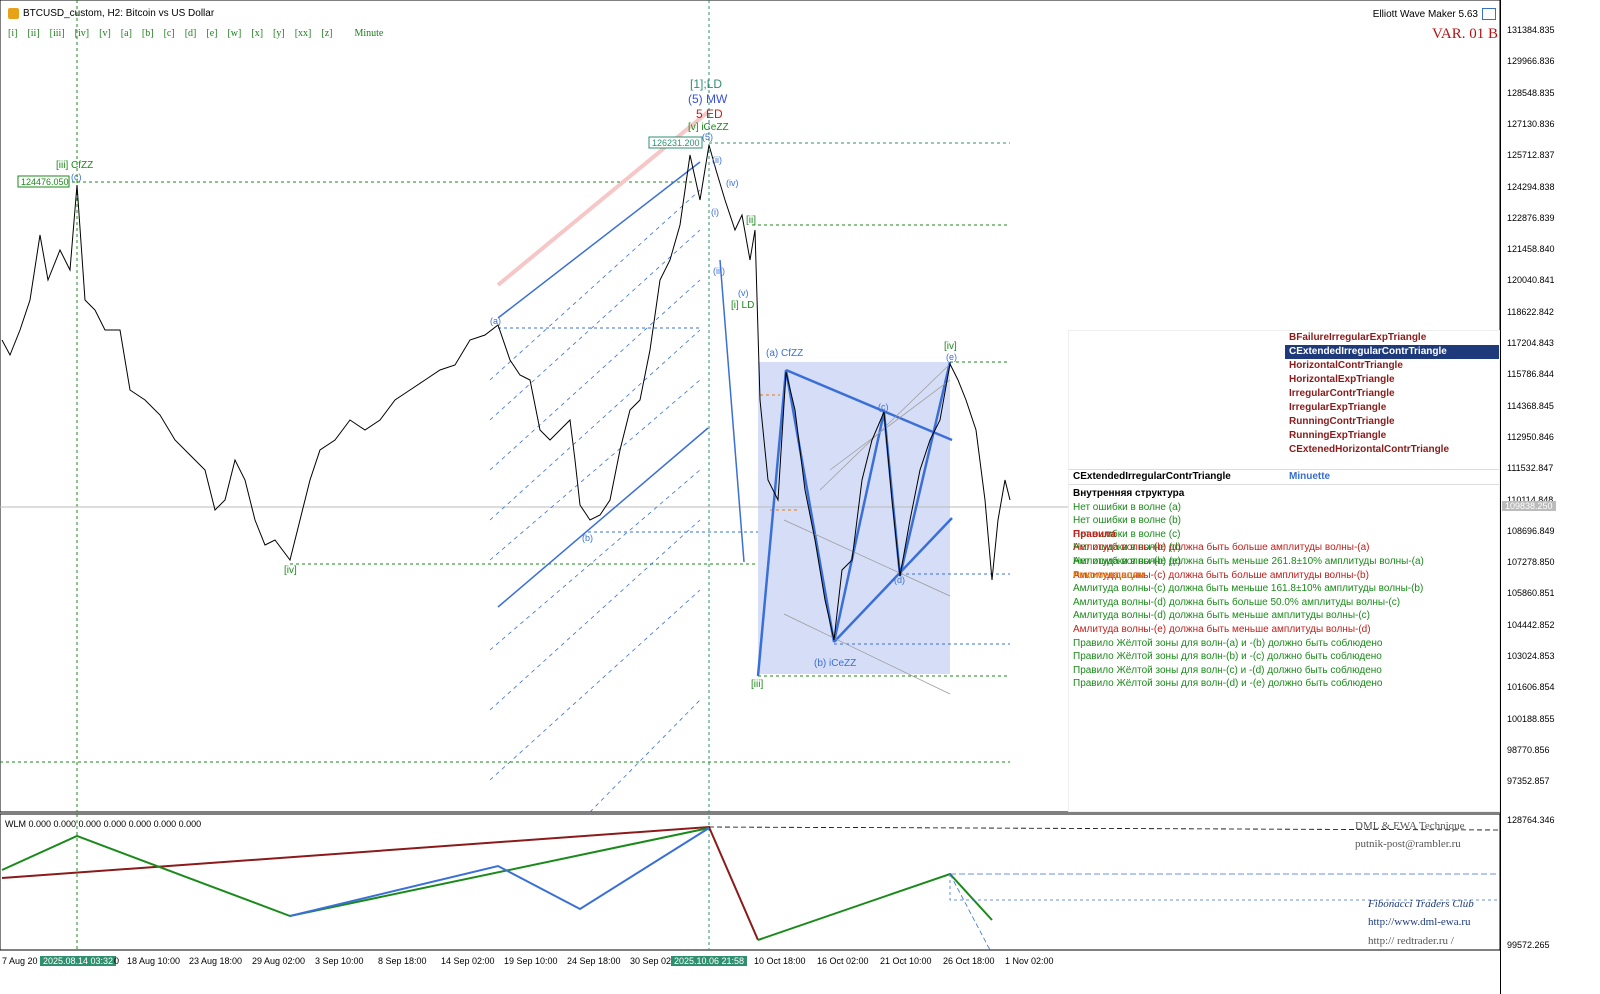  Describe the element at coordinates (33, 33) in the screenshot. I see `wave-button: [ii]` at that location.